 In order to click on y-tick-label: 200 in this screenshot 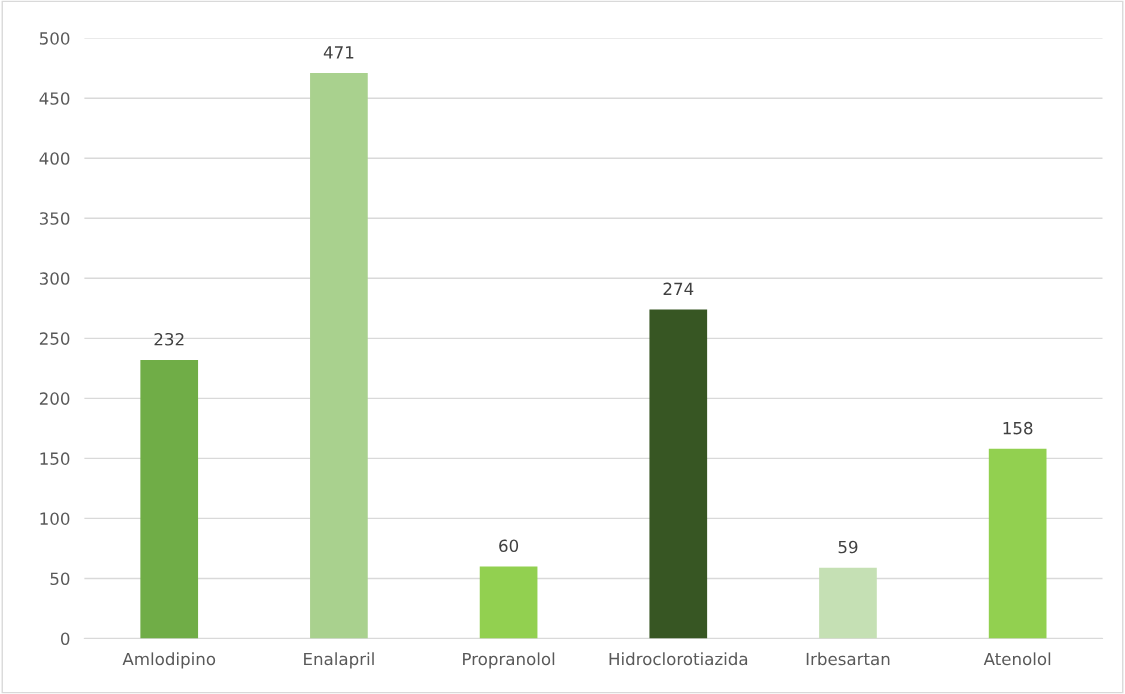, I will do `click(54, 398)`.